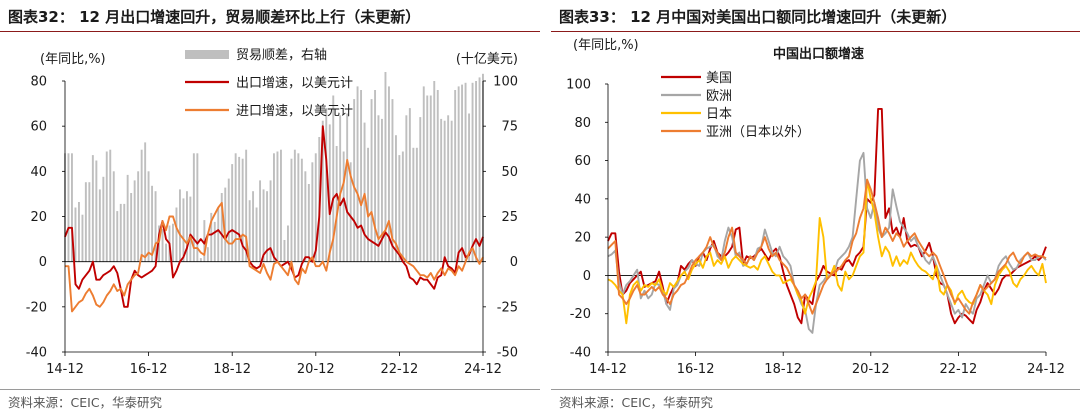 The width and height of the screenshot is (1080, 412). I want to click on legend-label: 贸易顺差，右轴, so click(281, 55).